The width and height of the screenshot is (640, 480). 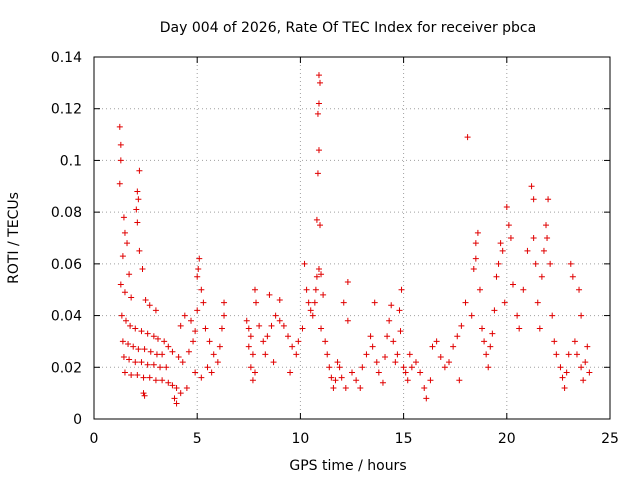 I want to click on x-axis-label: GPS time / hours, so click(x=347, y=466).